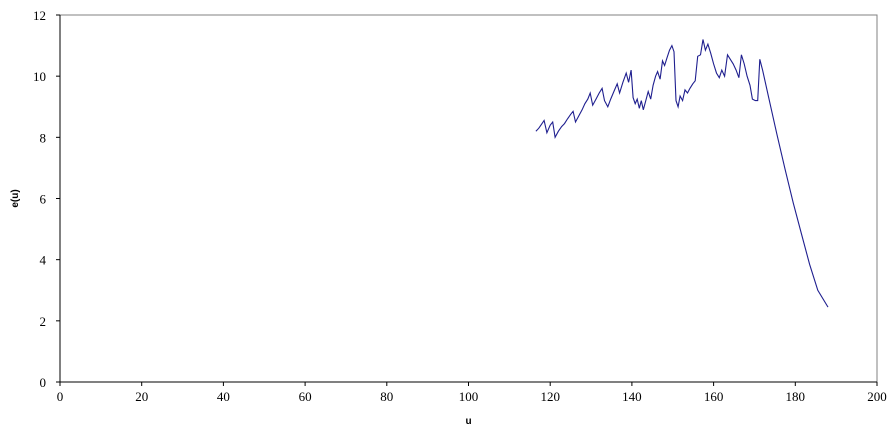 The height and width of the screenshot is (430, 890). What do you see at coordinates (39, 76) in the screenshot?
I see `y-tick-label: 10` at bounding box center [39, 76].